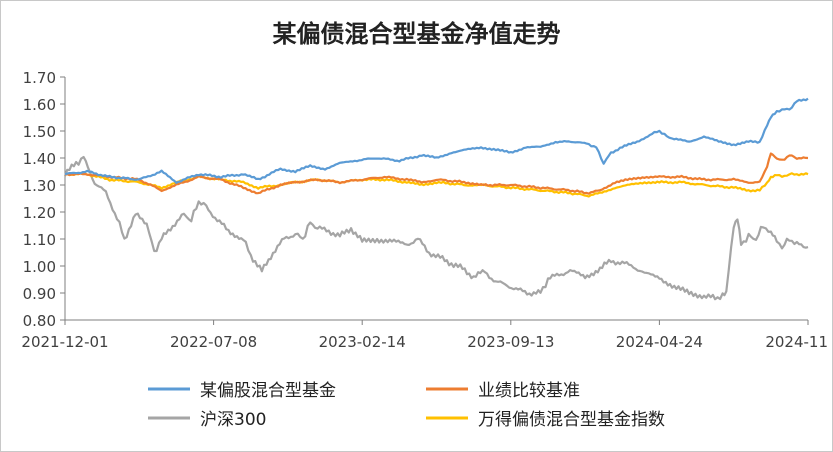  I want to click on x-tick-label: 2023-02-14, so click(362, 342).